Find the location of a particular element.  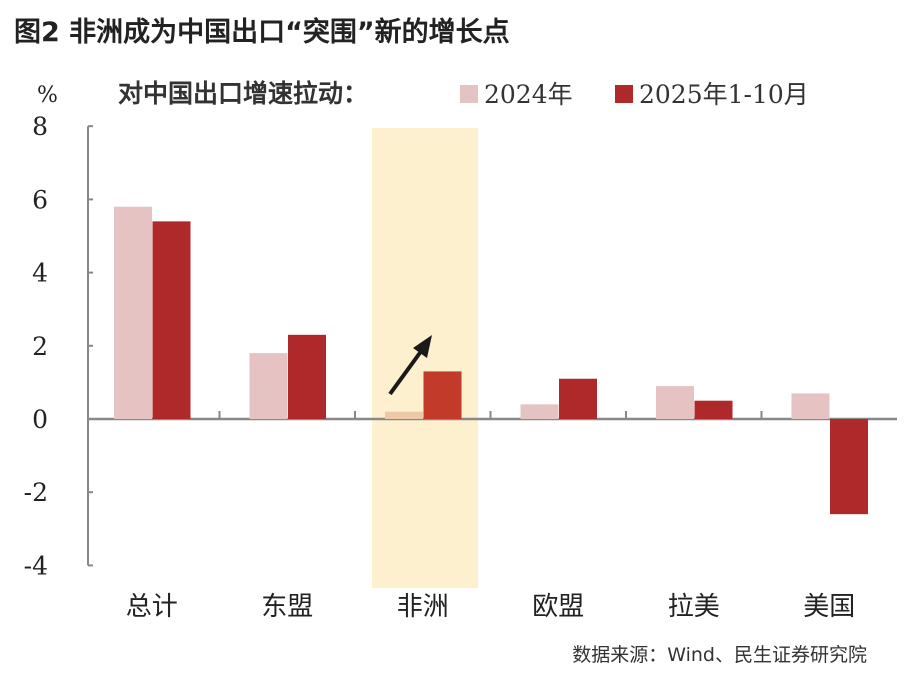

trend-arrowhead is located at coordinates (422, 346).